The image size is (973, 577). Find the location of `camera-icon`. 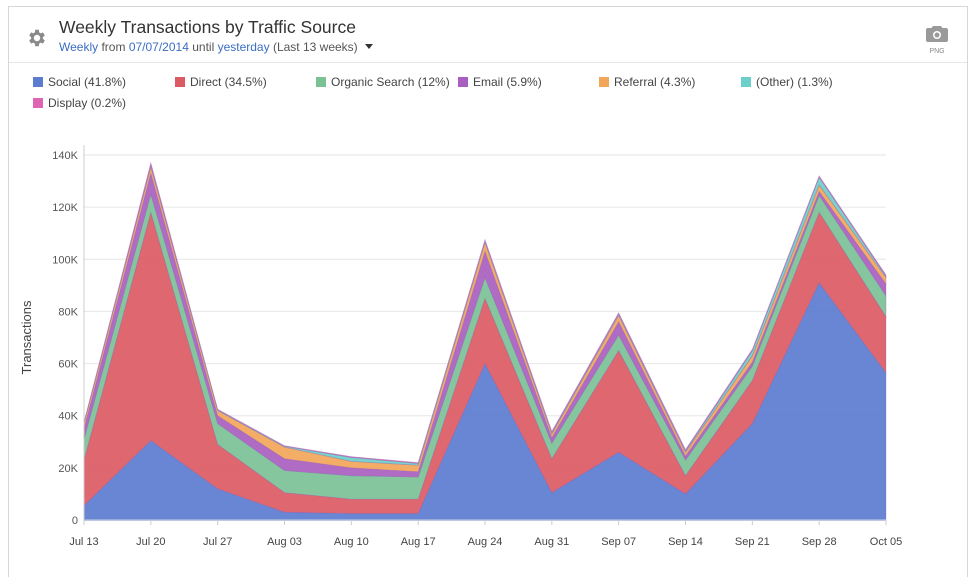

camera-icon is located at coordinates (937, 34).